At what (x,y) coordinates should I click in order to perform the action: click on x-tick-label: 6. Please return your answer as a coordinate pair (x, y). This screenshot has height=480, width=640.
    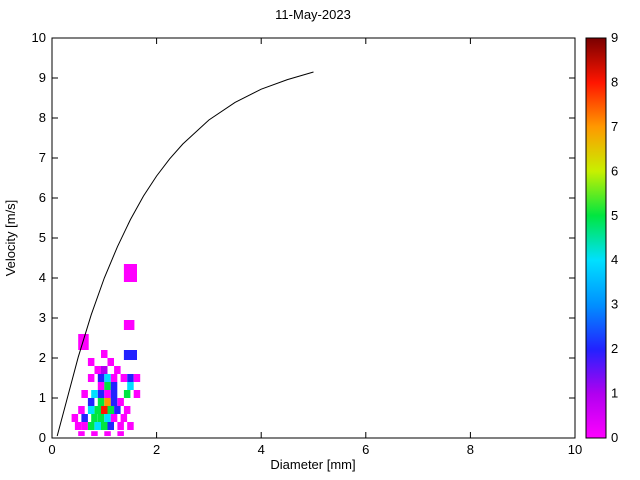
    Looking at the image, I should click on (365, 449).